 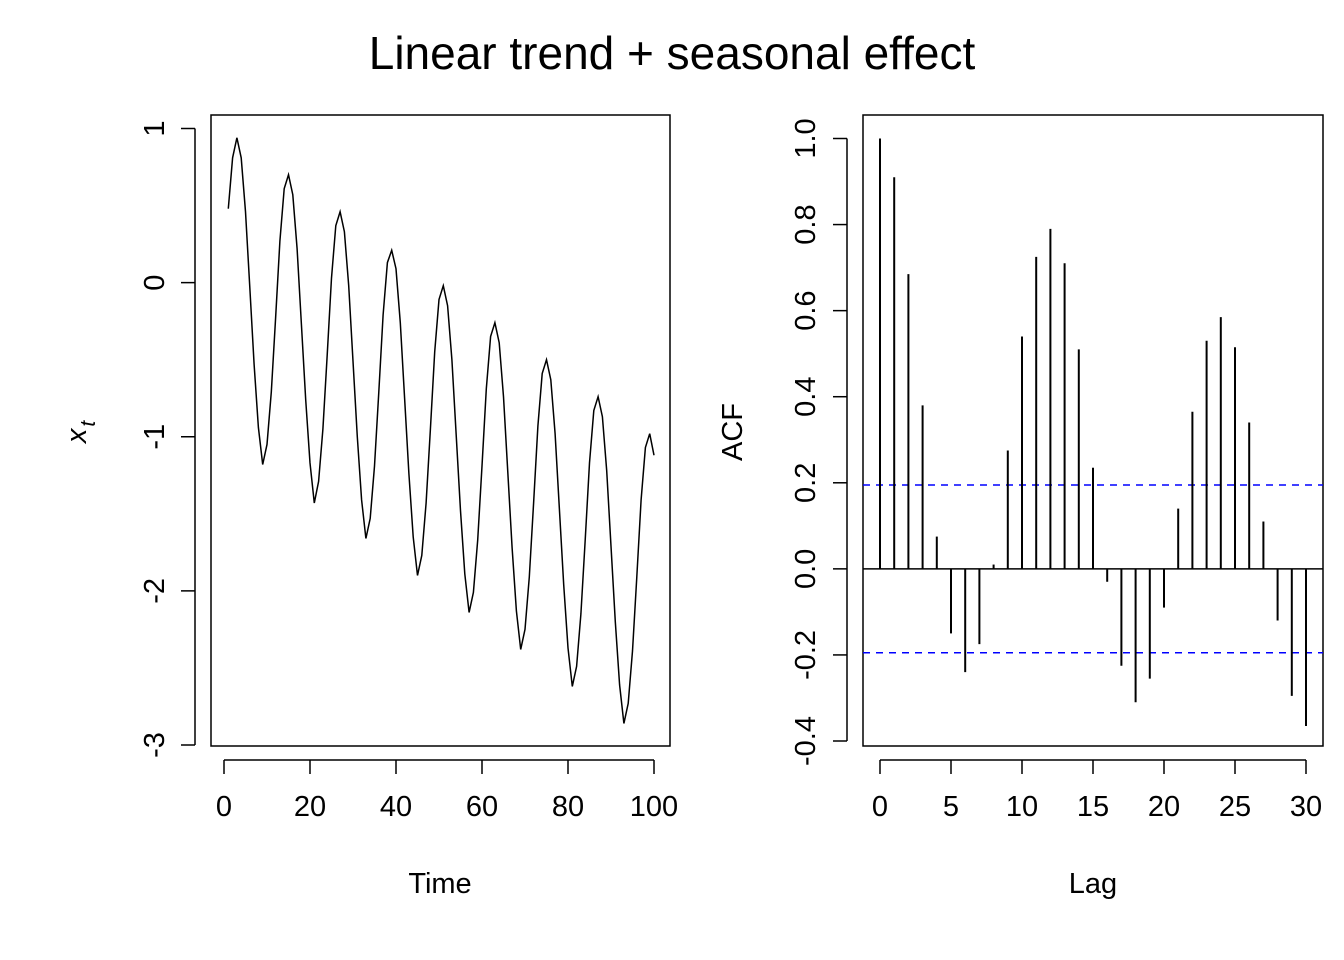 What do you see at coordinates (806, 569) in the screenshot?
I see `acf-y-tick-label: 0.0` at bounding box center [806, 569].